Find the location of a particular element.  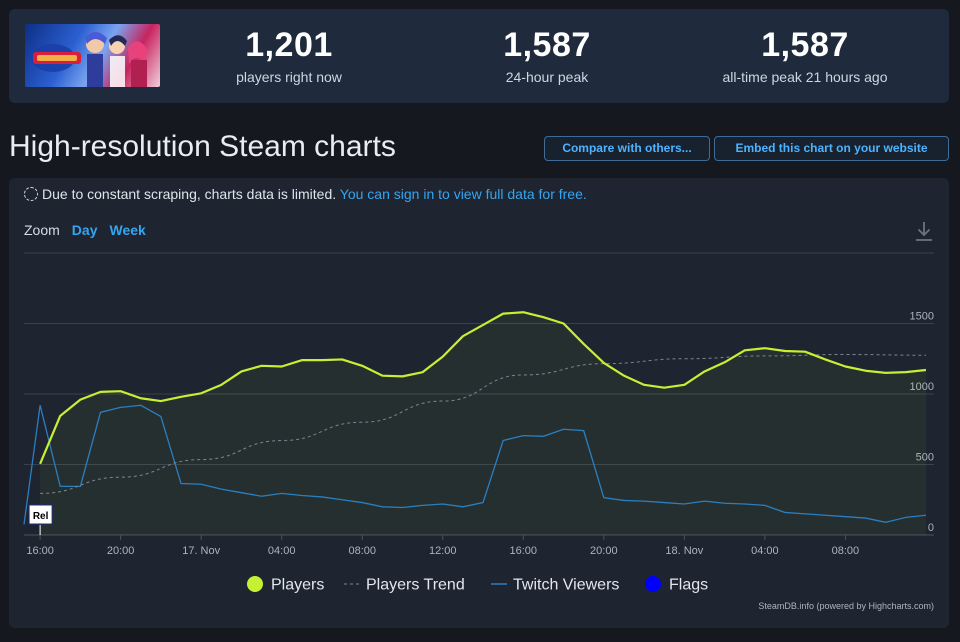

zoom-day-button: Day is located at coordinates (84, 230).